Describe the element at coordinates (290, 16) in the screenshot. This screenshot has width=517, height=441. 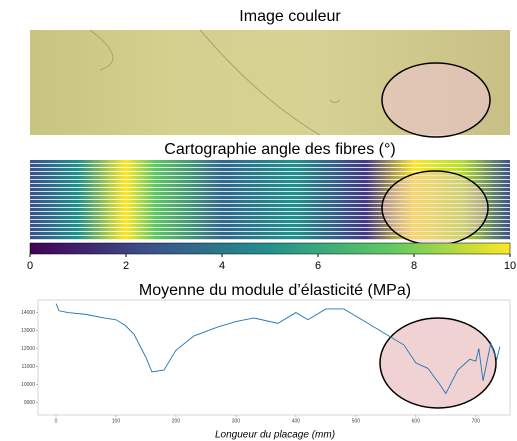
I see `image-title: Image couleur` at that location.